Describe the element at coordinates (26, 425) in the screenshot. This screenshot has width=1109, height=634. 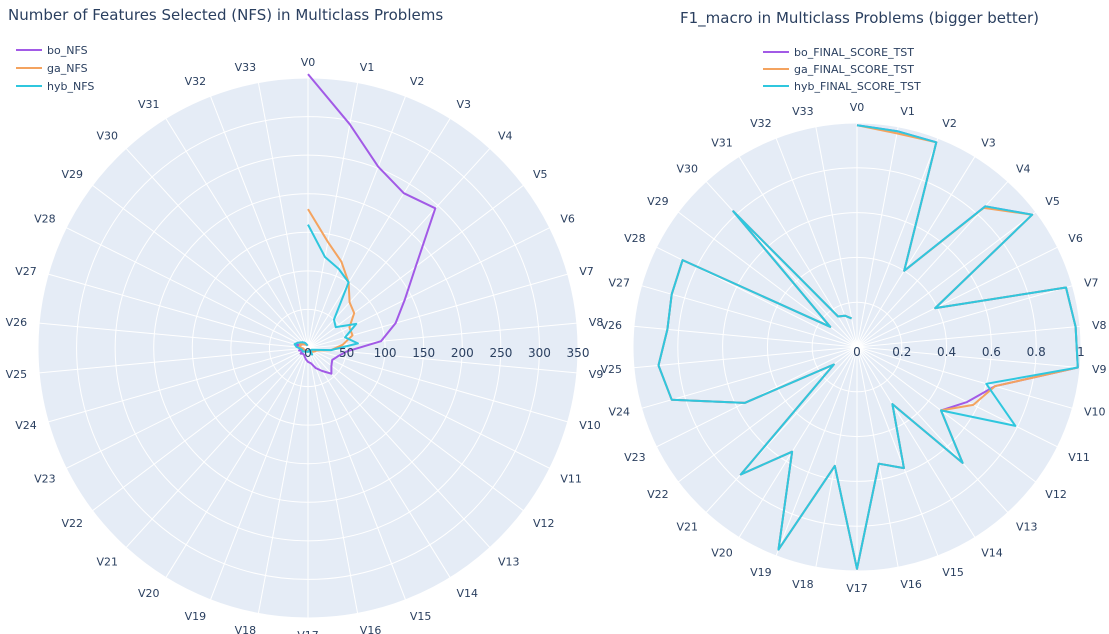
I see `nfs-angular-tick-label: V24` at that location.